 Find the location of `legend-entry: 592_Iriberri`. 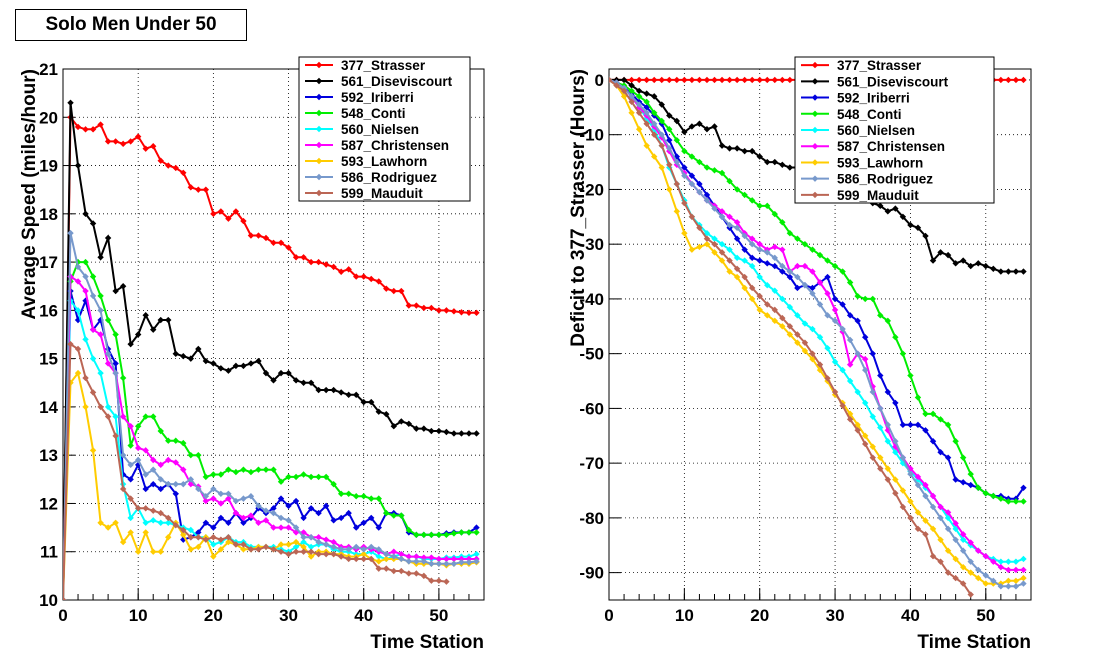

legend-entry: 592_Iriberri is located at coordinates (873, 98).